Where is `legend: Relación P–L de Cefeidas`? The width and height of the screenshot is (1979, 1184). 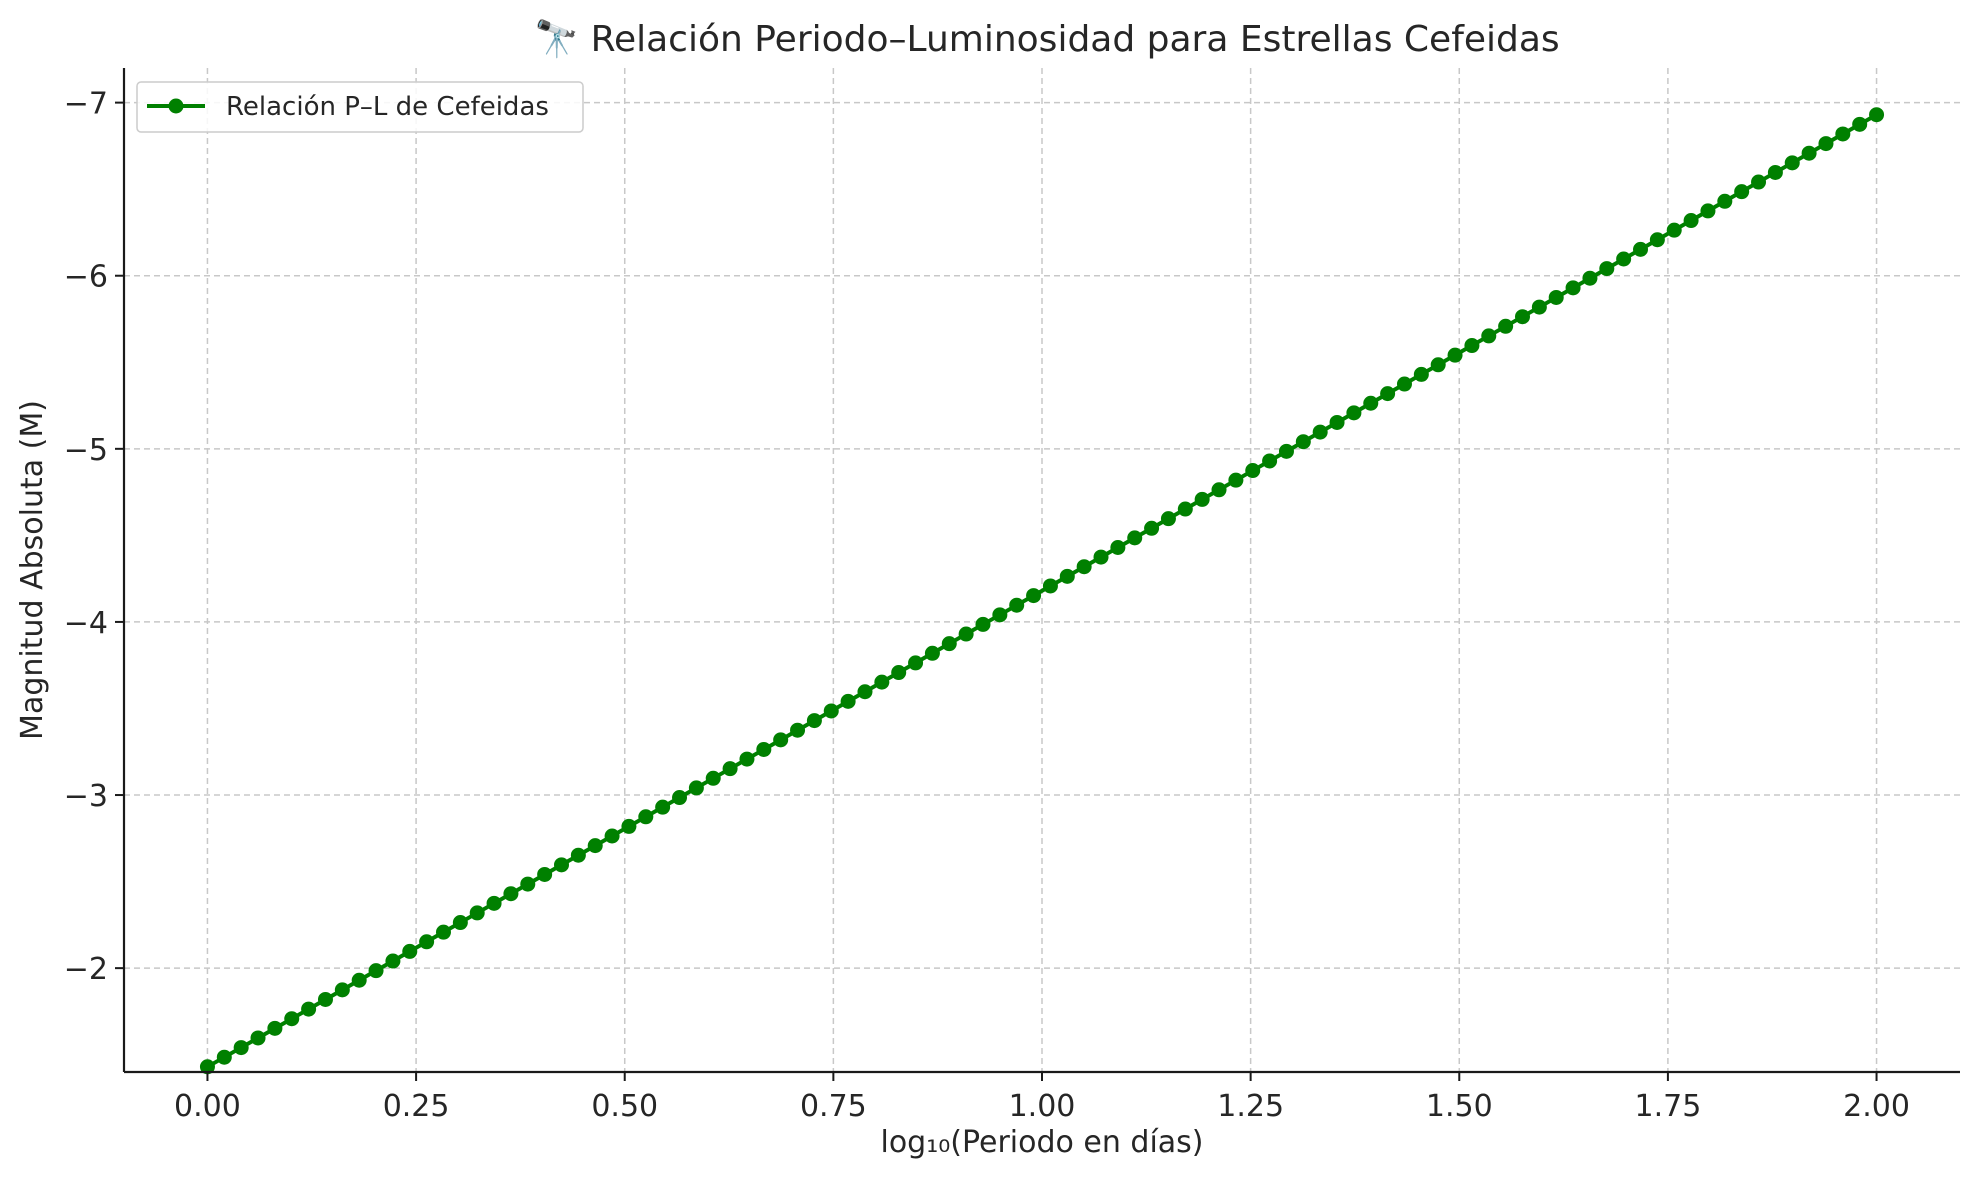 legend: Relación P–L de Cefeidas is located at coordinates (360, 107).